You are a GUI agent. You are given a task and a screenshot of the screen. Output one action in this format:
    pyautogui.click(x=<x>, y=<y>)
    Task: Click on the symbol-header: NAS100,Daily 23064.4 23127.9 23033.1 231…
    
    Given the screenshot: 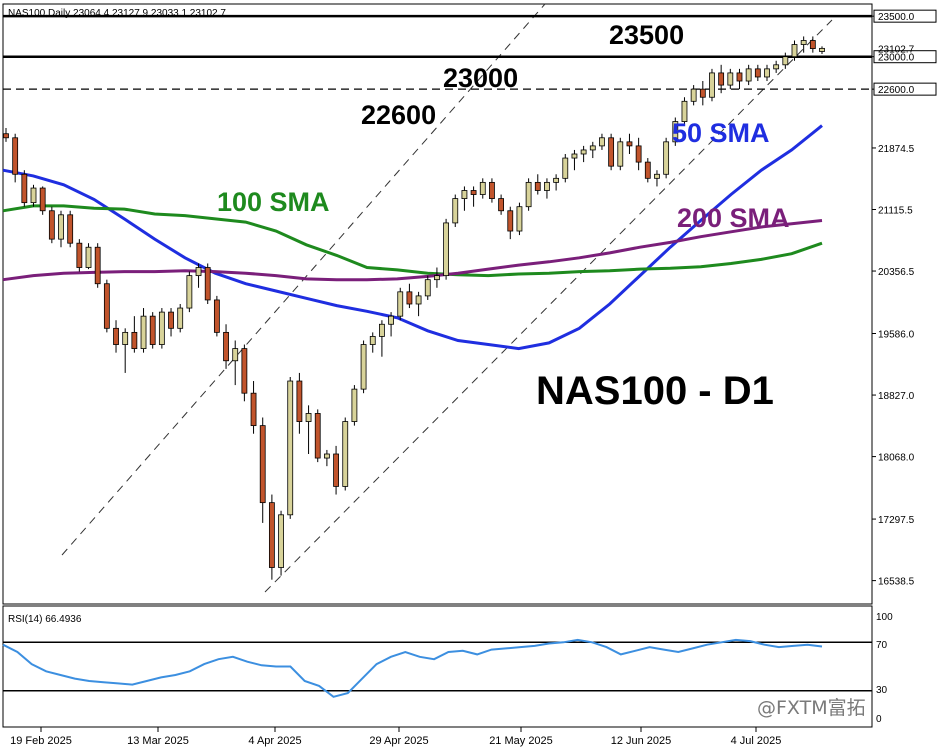 What is the action you would take?
    pyautogui.click(x=117, y=13)
    